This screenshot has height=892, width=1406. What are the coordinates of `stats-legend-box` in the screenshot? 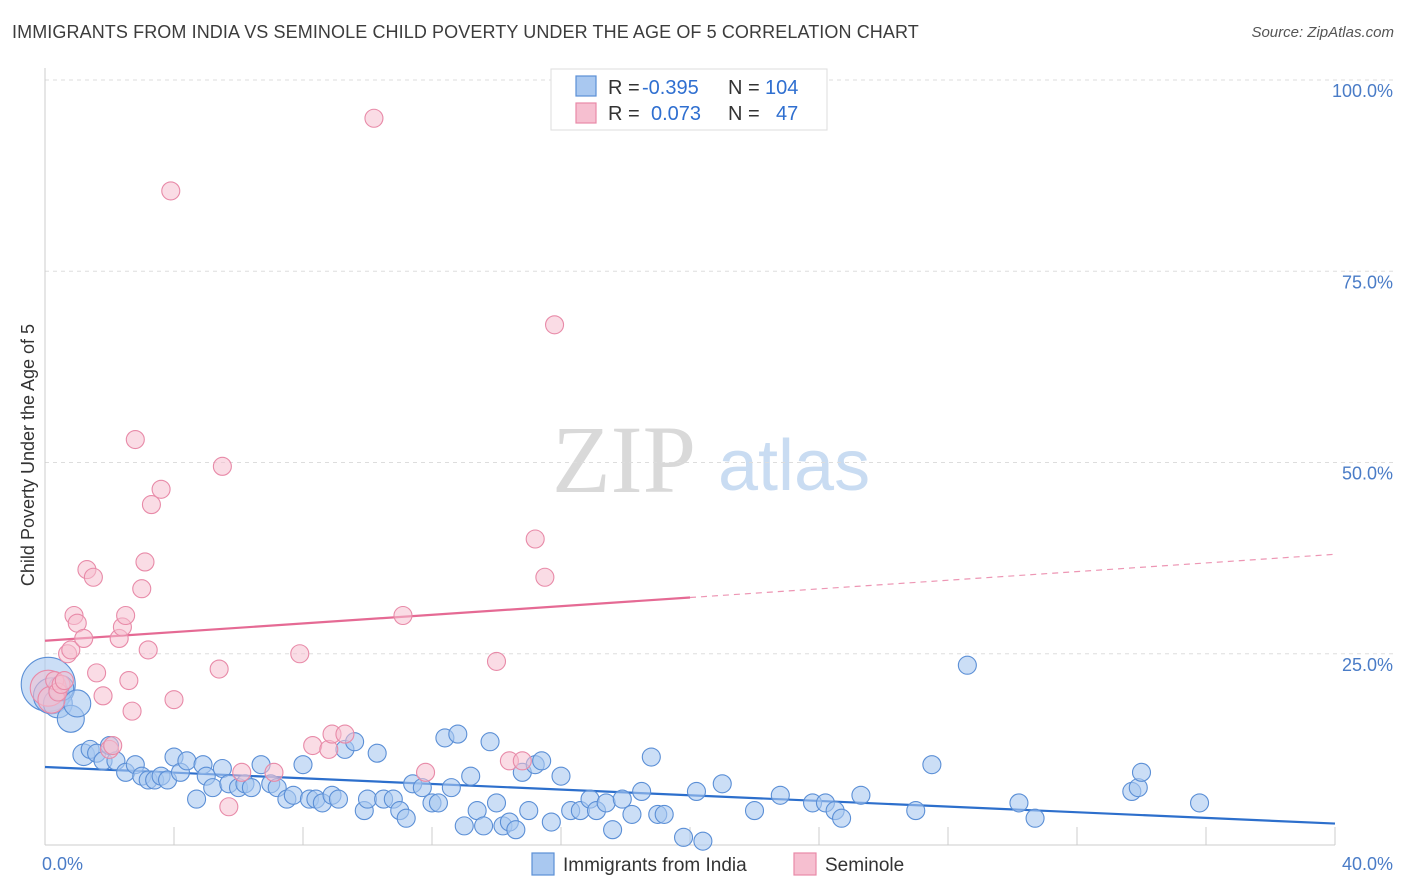 It's located at (689, 99).